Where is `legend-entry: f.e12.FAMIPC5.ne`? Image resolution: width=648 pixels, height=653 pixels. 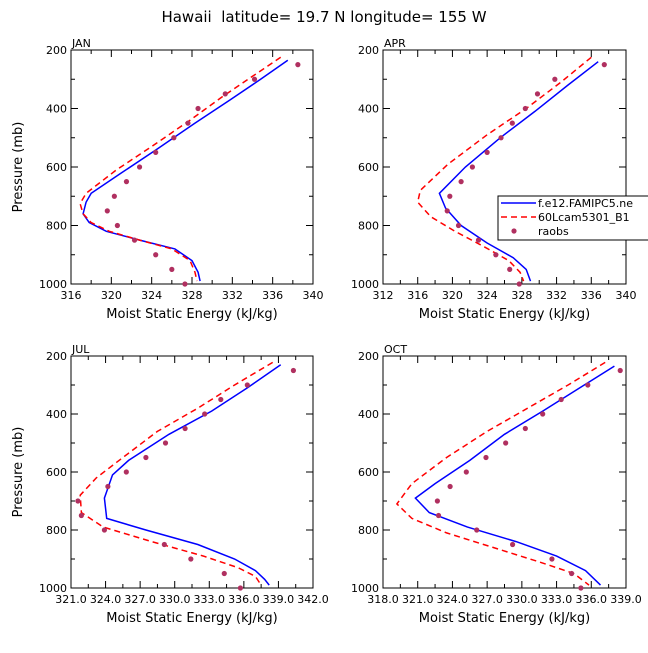
legend-entry: f.e12.FAMIPC5.ne is located at coordinates (567, 203).